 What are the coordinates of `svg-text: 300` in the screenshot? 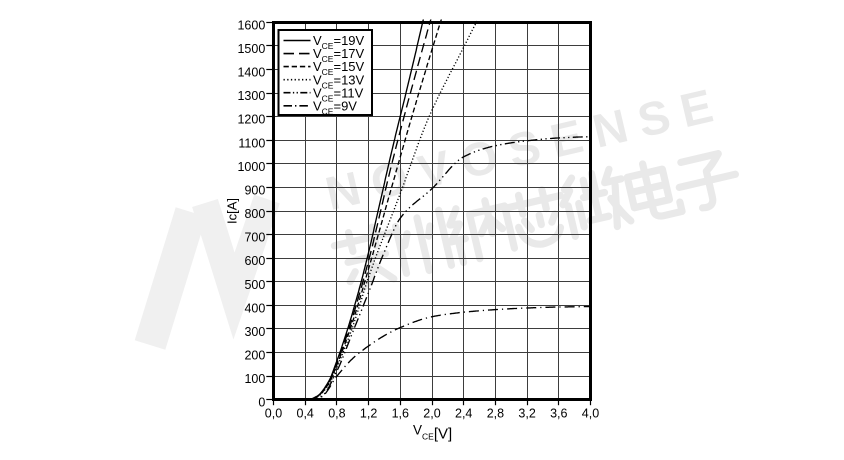 It's located at (254, 332).